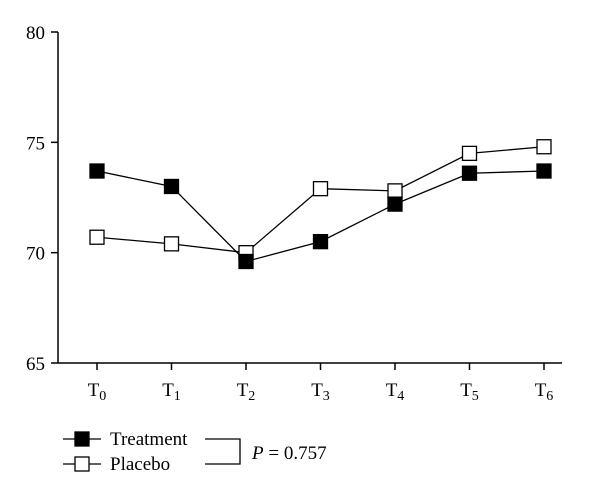 The image size is (600, 500). I want to click on legend-label-treatment: Treatment, so click(149, 439).